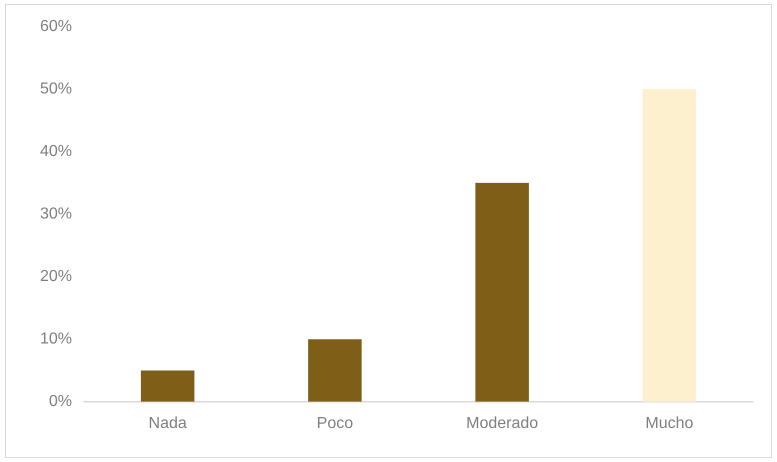 This screenshot has height=462, width=777. What do you see at coordinates (56, 151) in the screenshot?
I see `y-tick-label: 40%` at bounding box center [56, 151].